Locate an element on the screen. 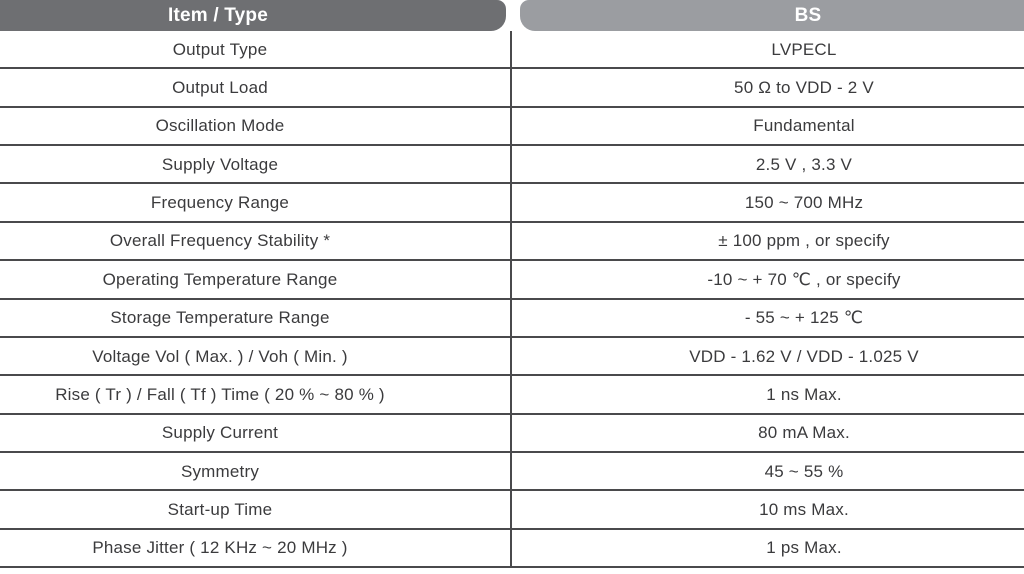 Image resolution: width=1024 pixels, height=574 pixels. spec-item-cell: Symmetry is located at coordinates (256, 471).